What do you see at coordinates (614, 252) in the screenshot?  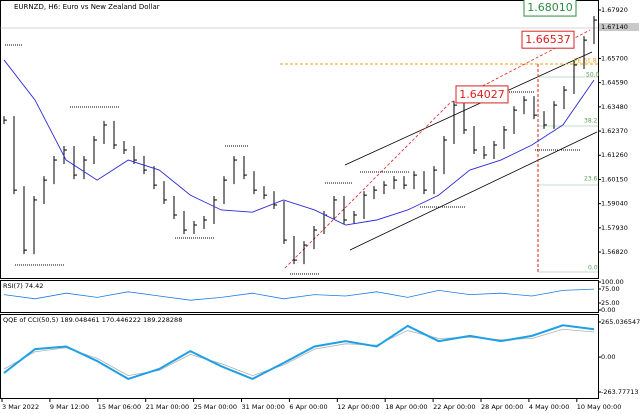 I see `y-tick-label: 1.56820` at bounding box center [614, 252].